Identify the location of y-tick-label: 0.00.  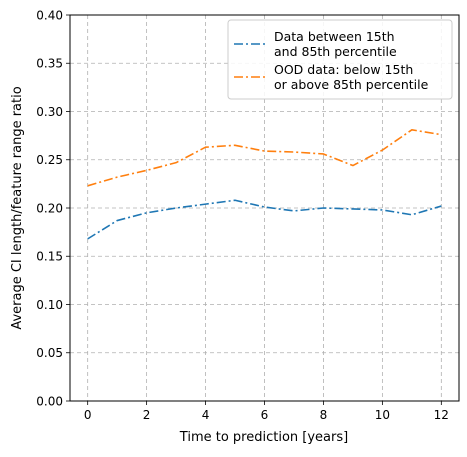
(49, 401).